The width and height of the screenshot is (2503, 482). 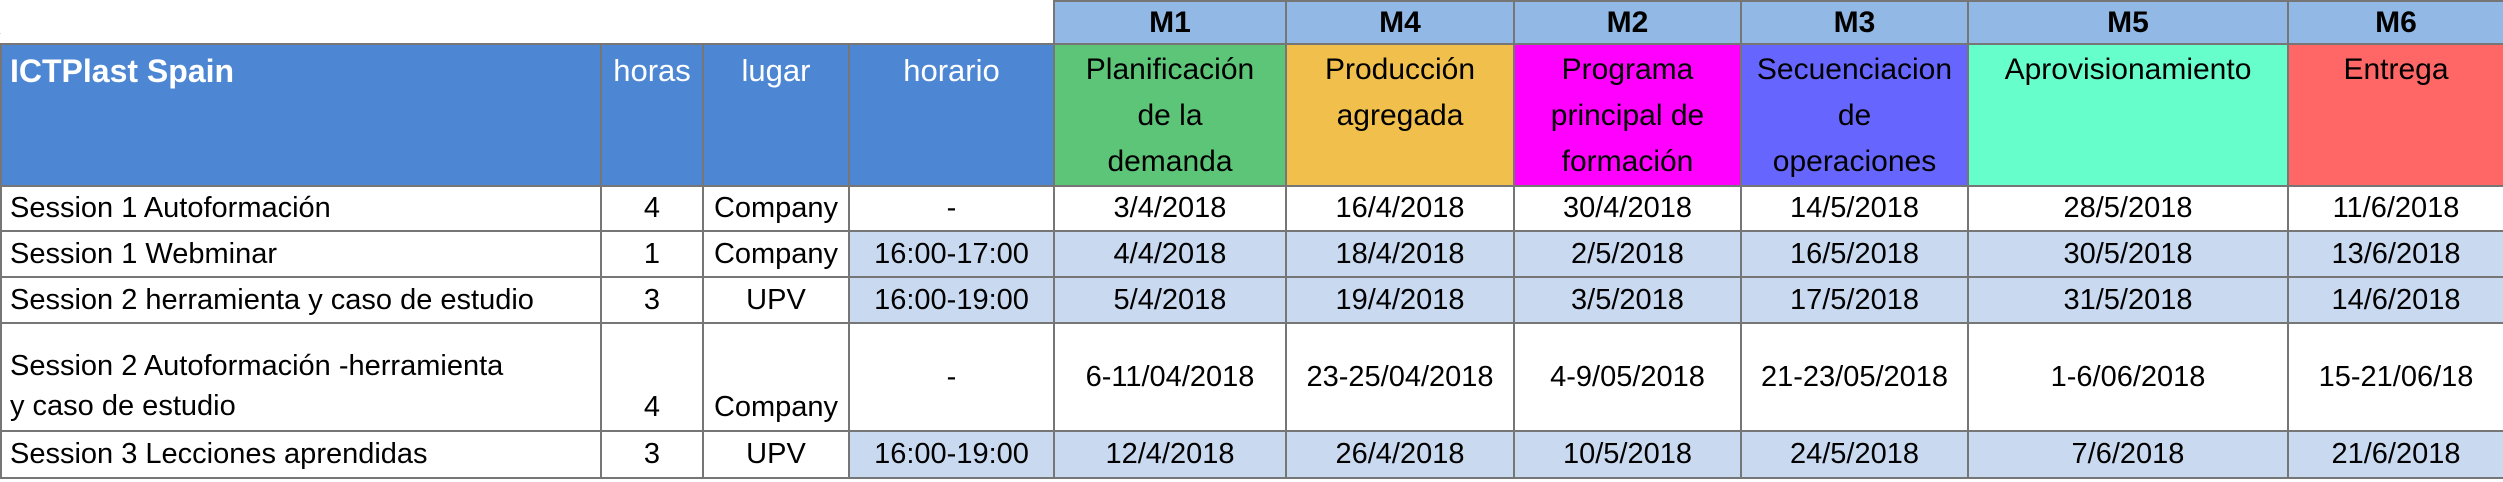 I want to click on module-code-m5: M5, so click(x=2128, y=22).